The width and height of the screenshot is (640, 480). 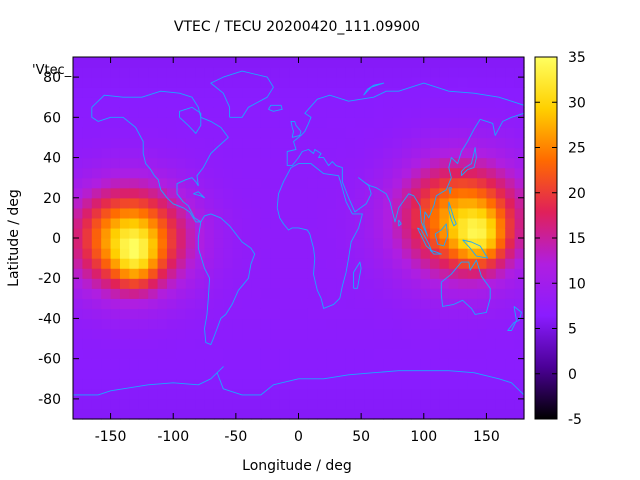 I want to click on x-tick-label: 100, so click(x=423, y=437).